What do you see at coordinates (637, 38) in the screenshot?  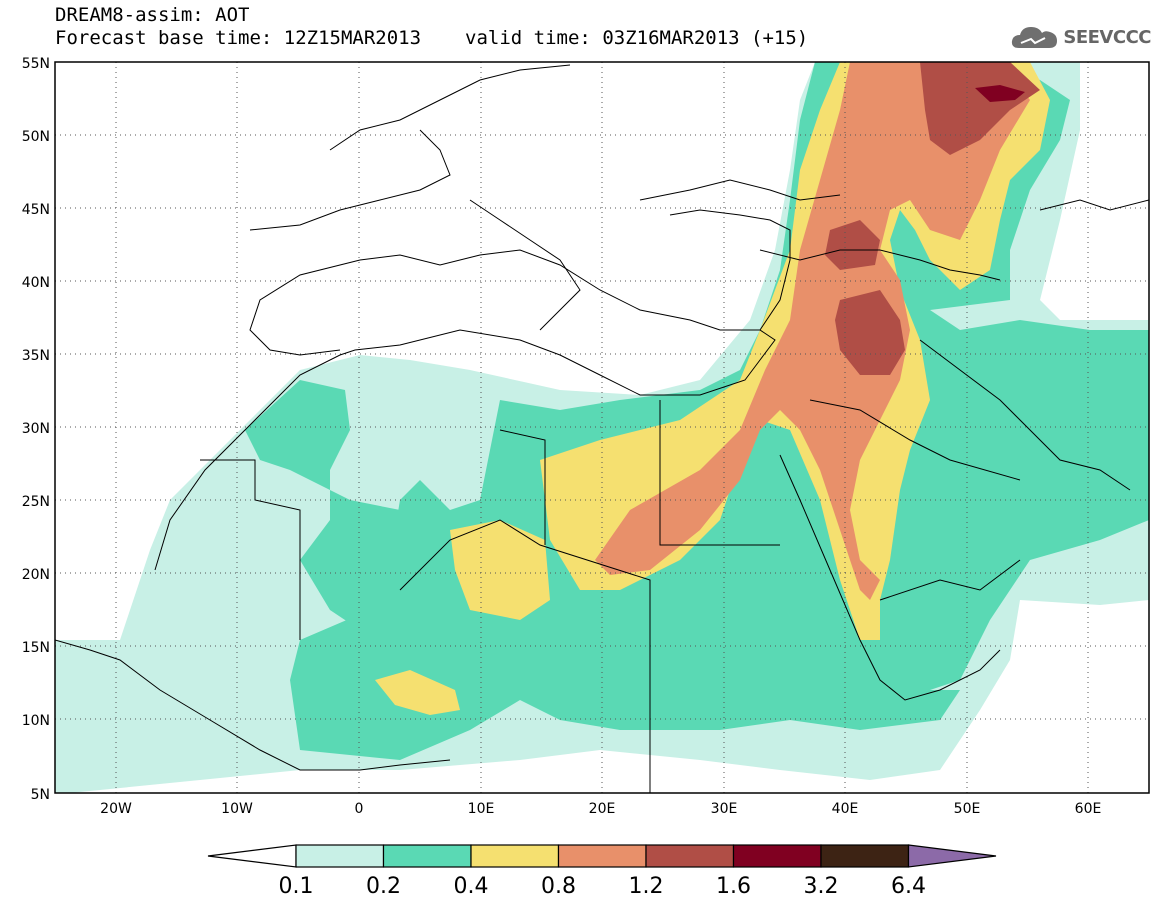 I see `valid-time: valid time: 03Z16MAR2013 (+15)` at bounding box center [637, 38].